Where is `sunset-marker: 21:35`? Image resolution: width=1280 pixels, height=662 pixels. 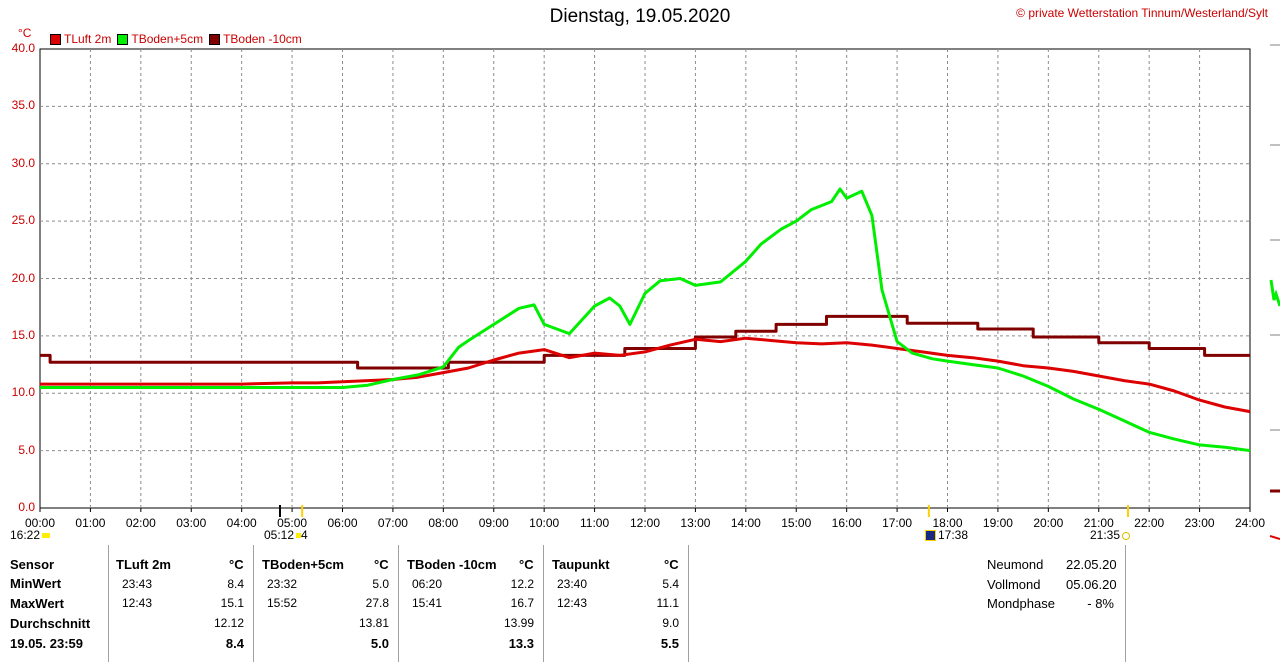 sunset-marker: 21:35 is located at coordinates (1110, 535).